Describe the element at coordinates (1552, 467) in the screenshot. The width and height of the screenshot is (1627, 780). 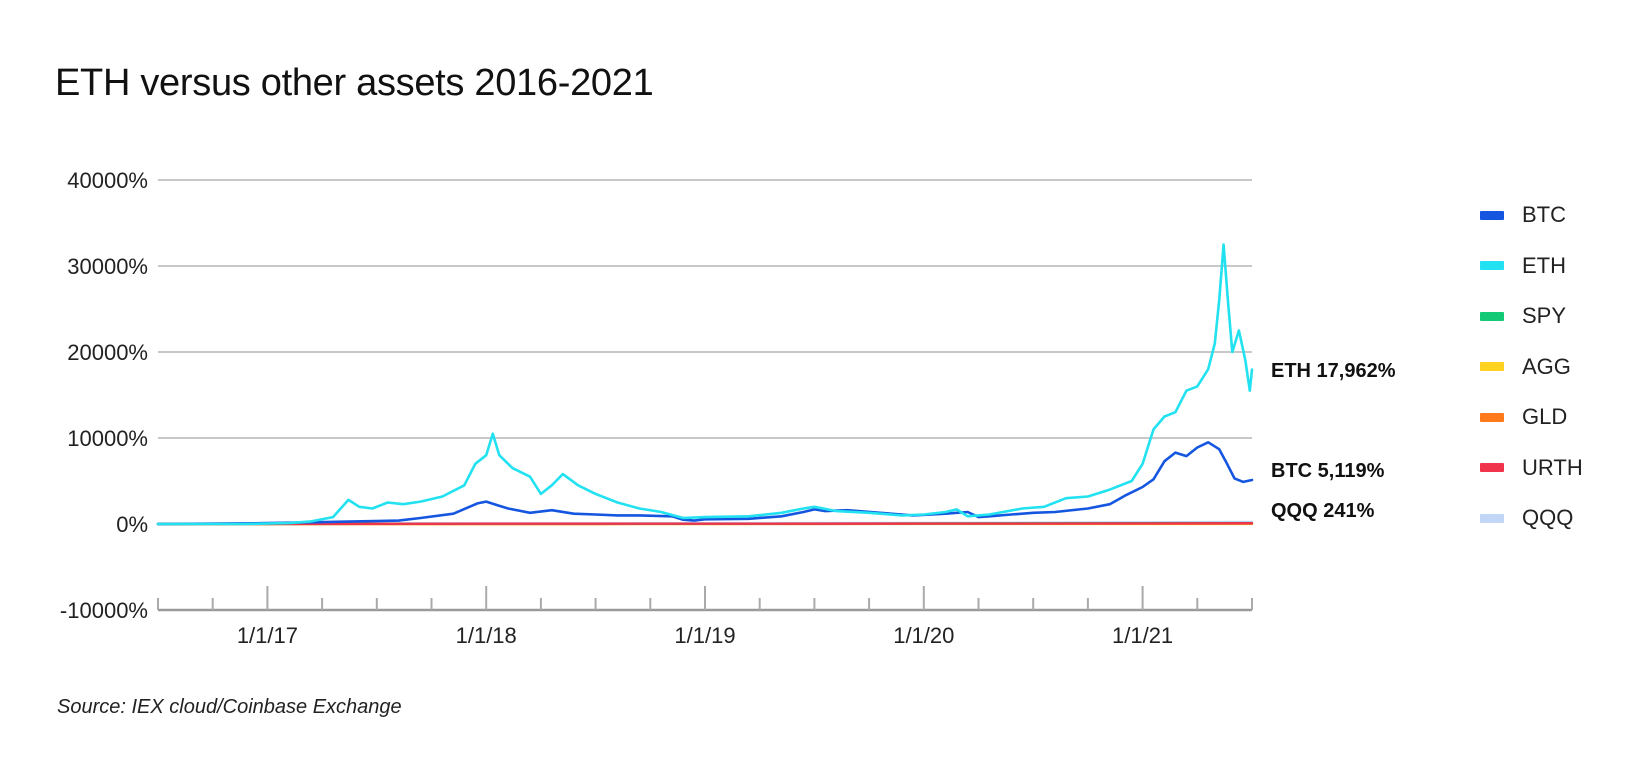
I see `legend-label: URTH` at that location.